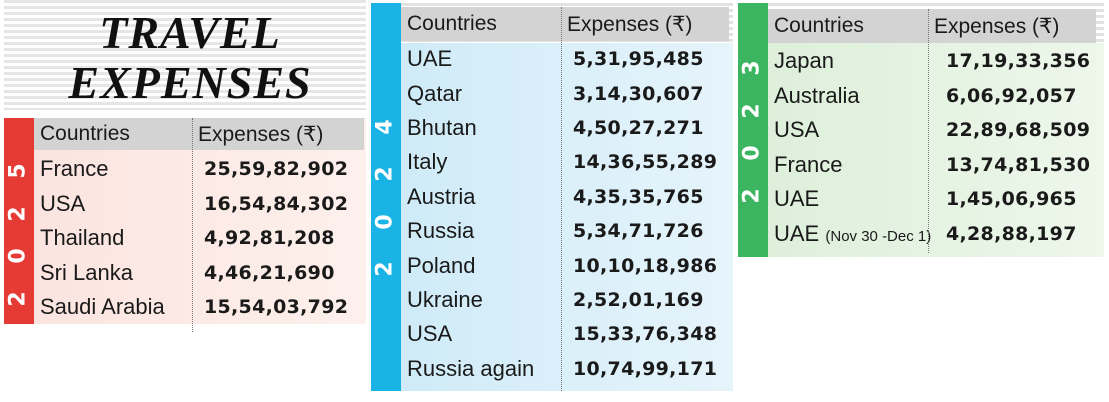  Describe the element at coordinates (566, 59) in the screenshot. I see `table-row: UAE 5,31,95,485` at that location.